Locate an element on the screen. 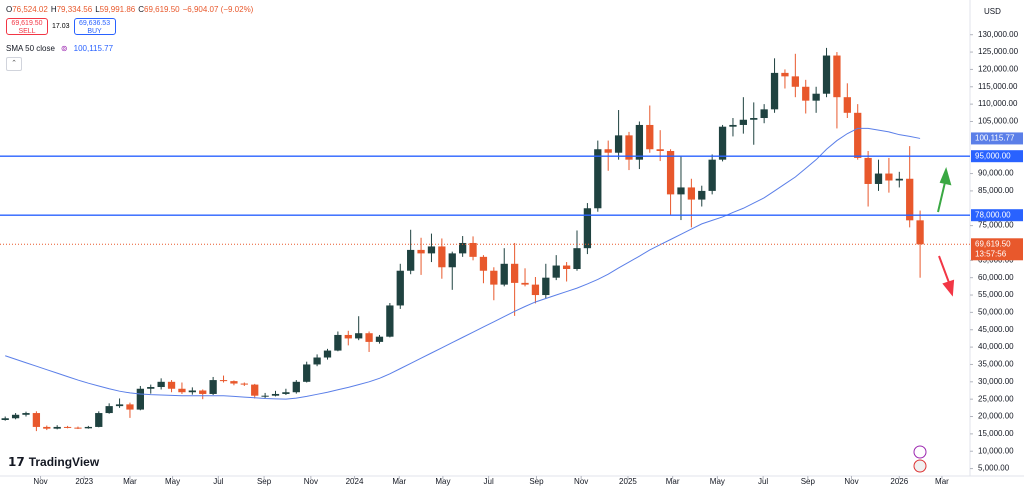  y-tick-label: 90,000.00 is located at coordinates (996, 173).